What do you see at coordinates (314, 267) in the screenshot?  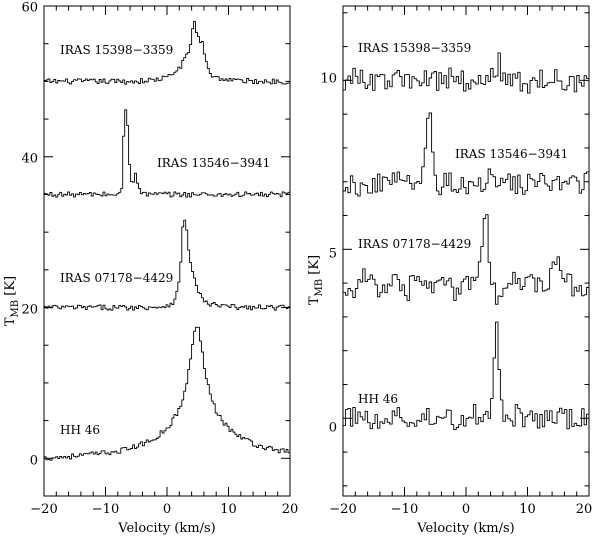 I see `right-y-axis-unit: [K]` at bounding box center [314, 267].